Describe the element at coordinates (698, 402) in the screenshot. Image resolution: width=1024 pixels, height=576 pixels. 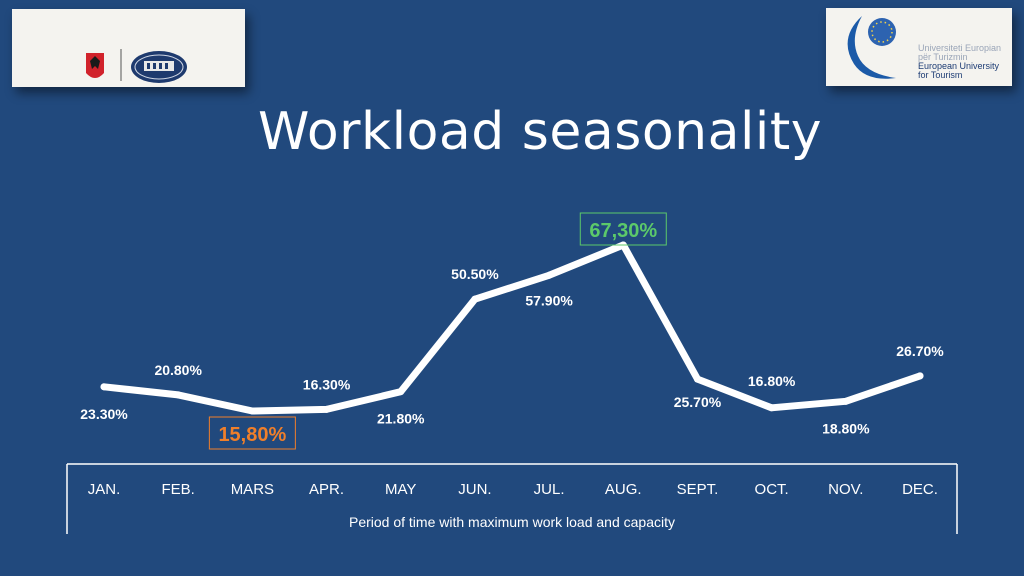
I see `data-label-8: 25.70%` at that location.